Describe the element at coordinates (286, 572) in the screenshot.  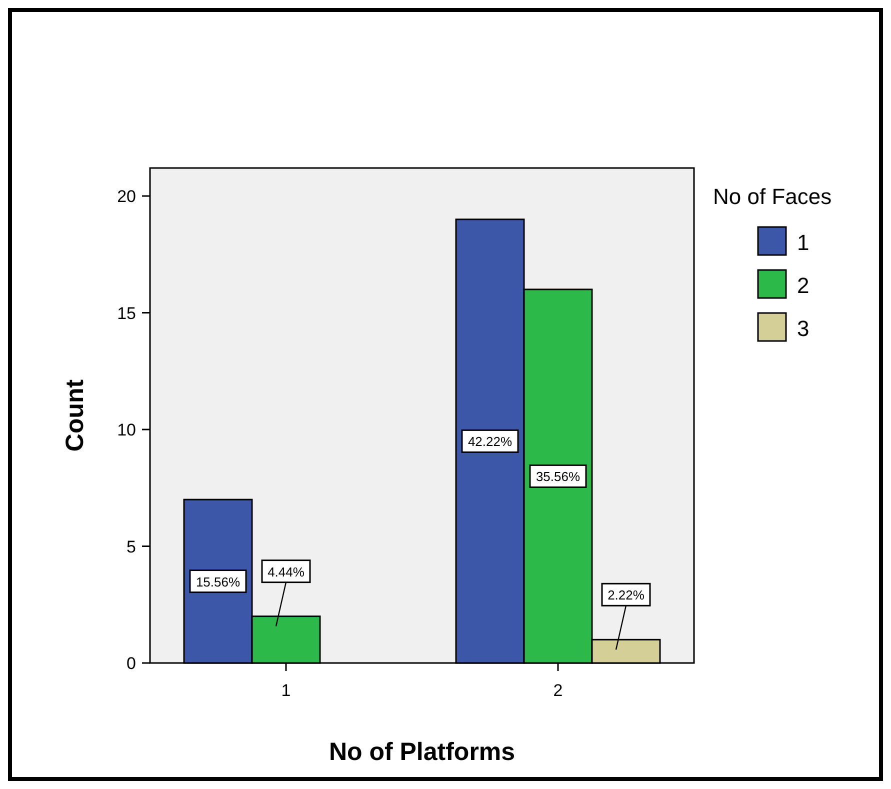
I see `annotation: 4.44%` at that location.